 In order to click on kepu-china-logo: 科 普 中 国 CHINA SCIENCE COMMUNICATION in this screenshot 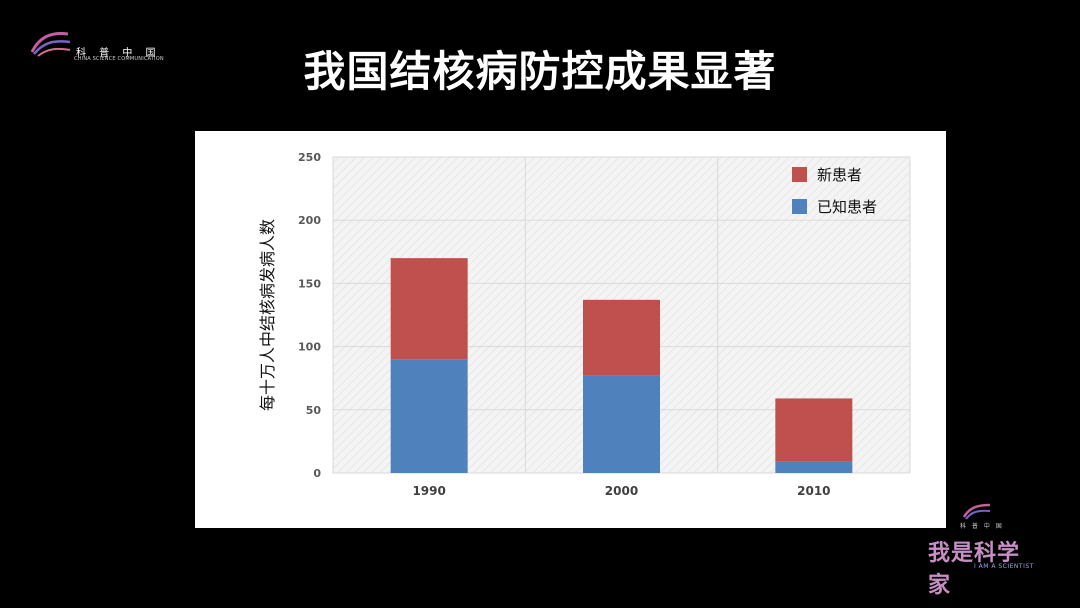, I will do `click(100, 48)`.